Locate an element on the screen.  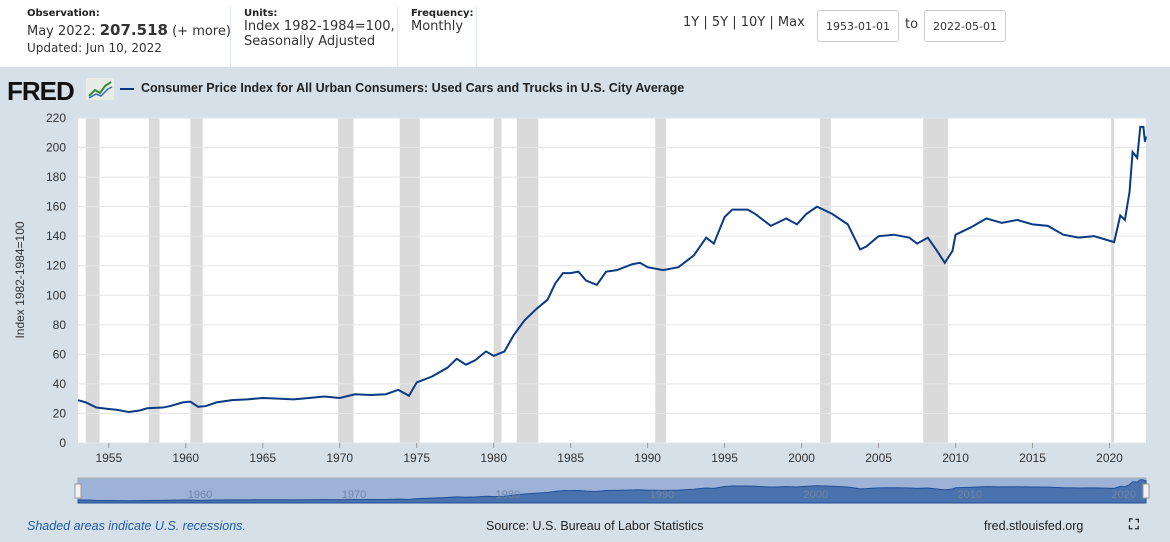
x-tick-label: 1980 is located at coordinates (493, 458).